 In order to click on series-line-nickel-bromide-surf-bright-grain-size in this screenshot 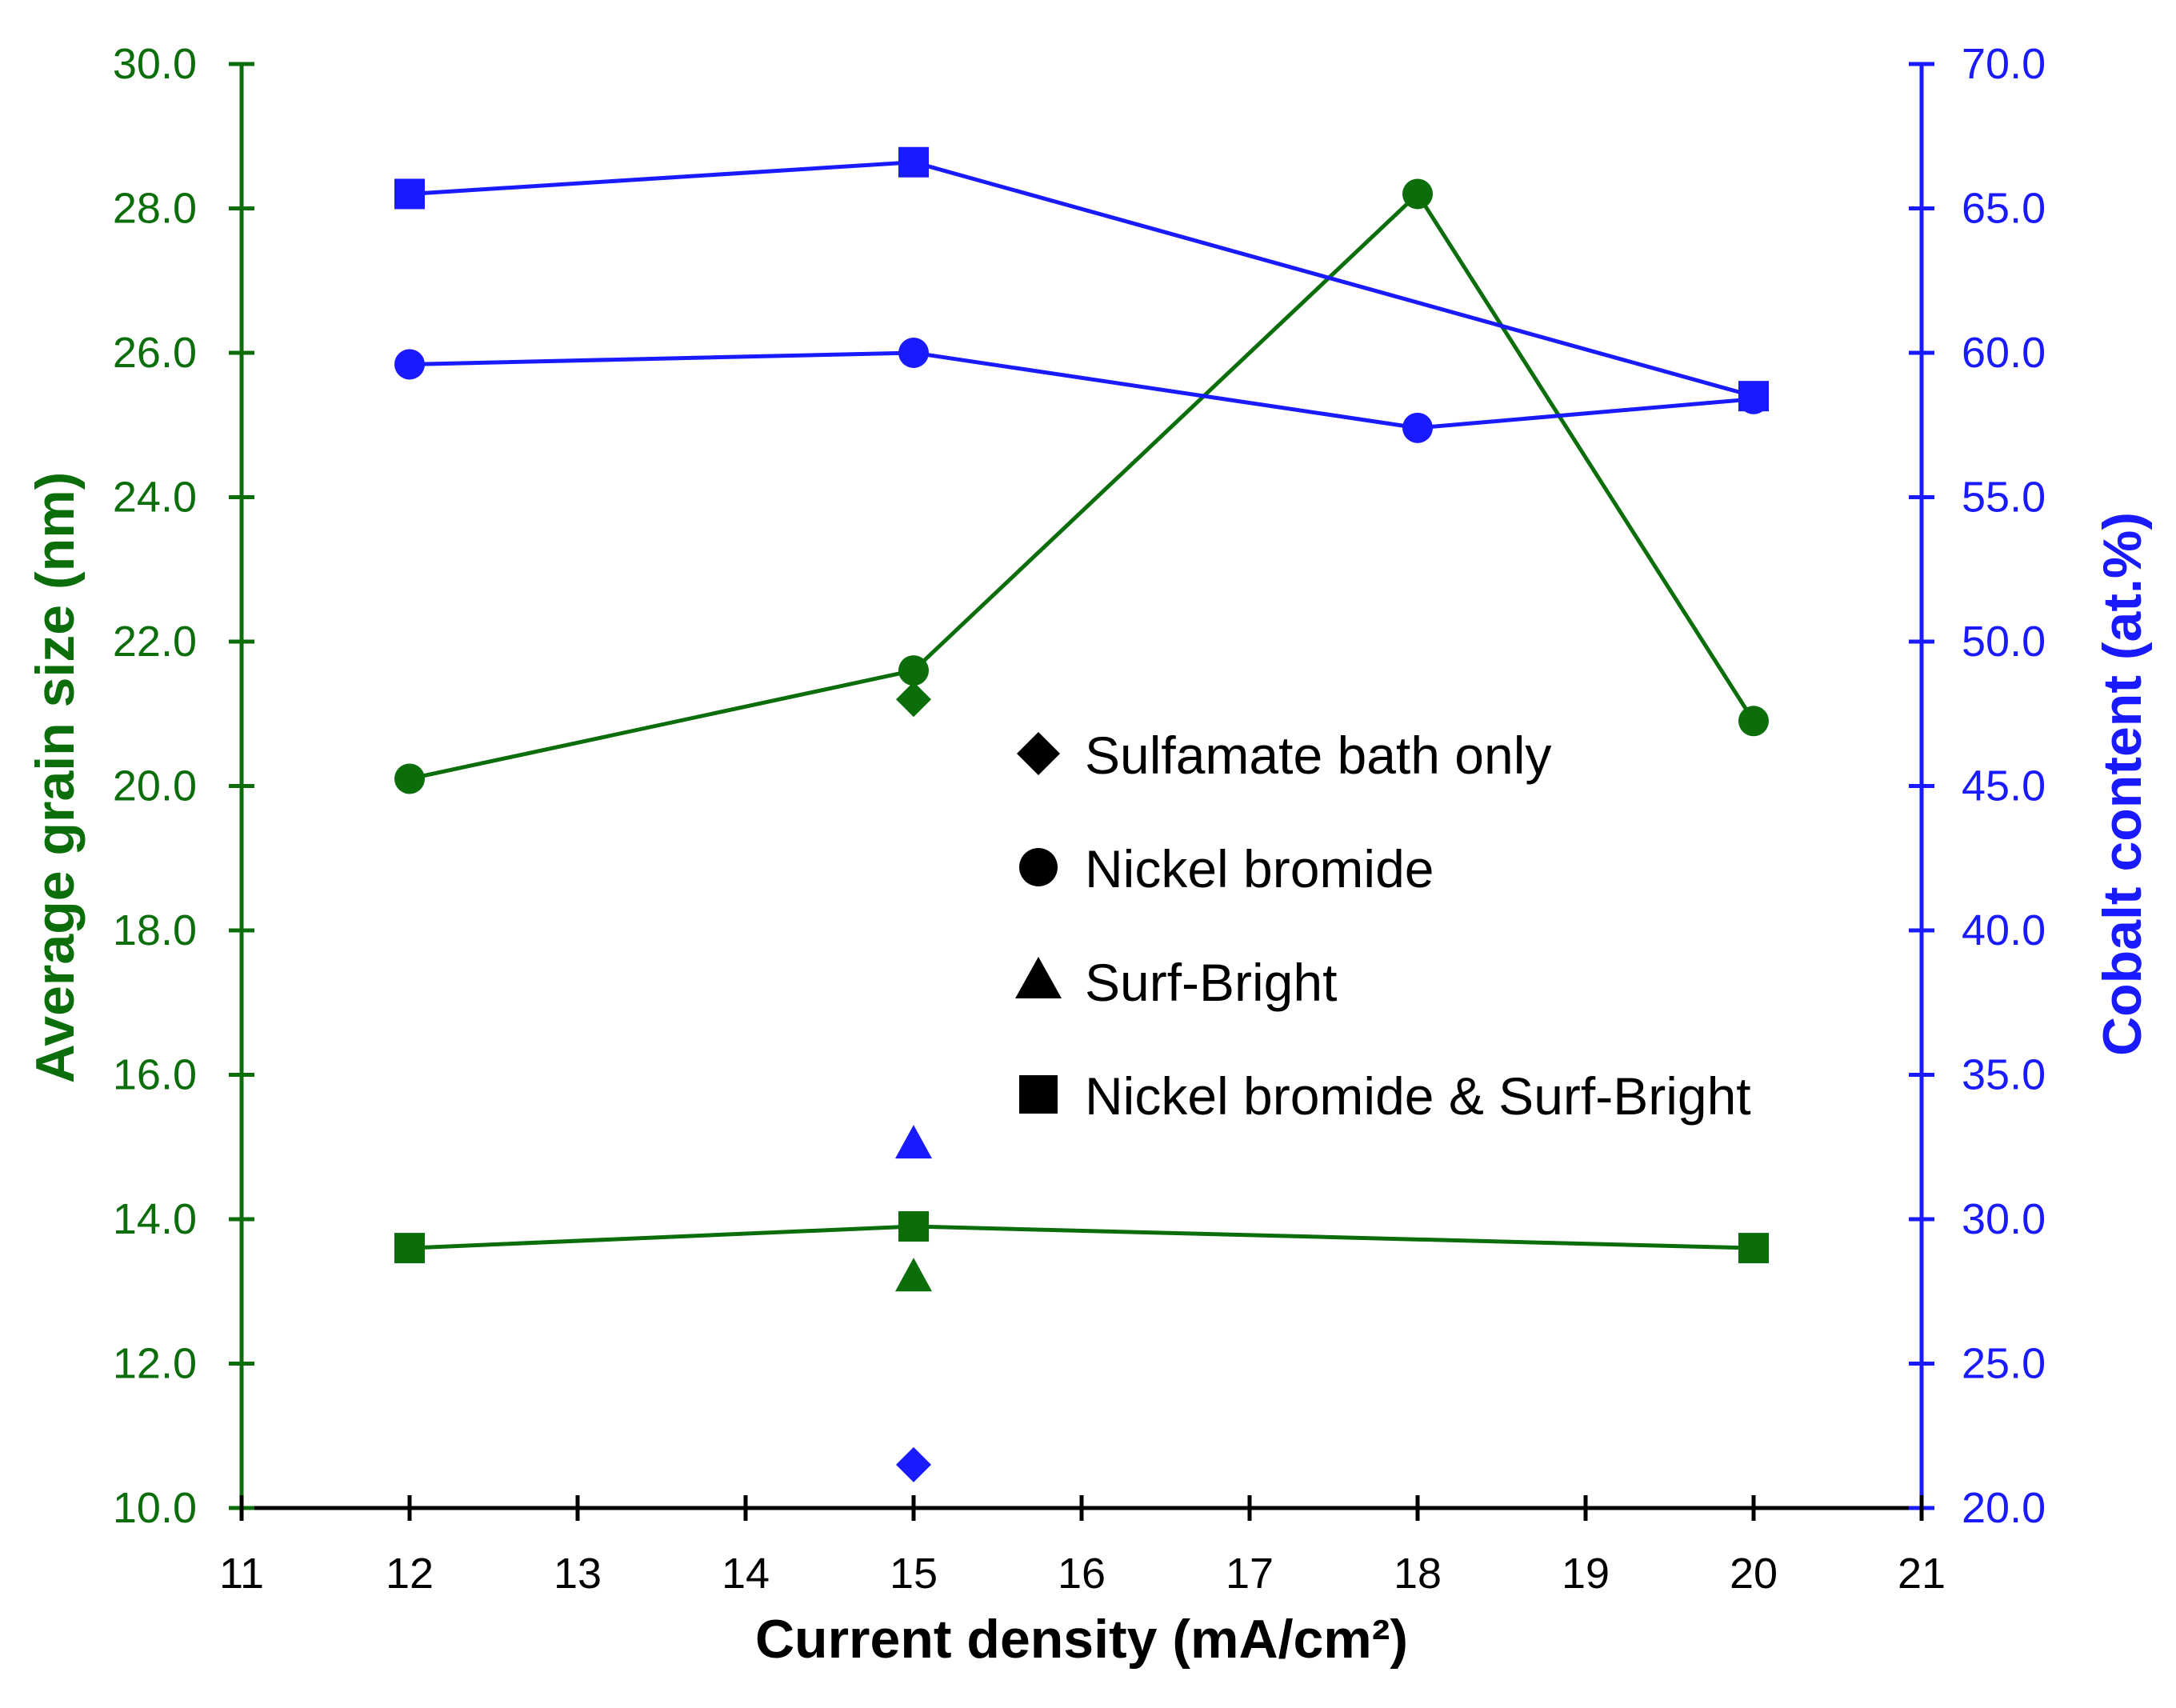, I will do `click(1081, 1237)`.